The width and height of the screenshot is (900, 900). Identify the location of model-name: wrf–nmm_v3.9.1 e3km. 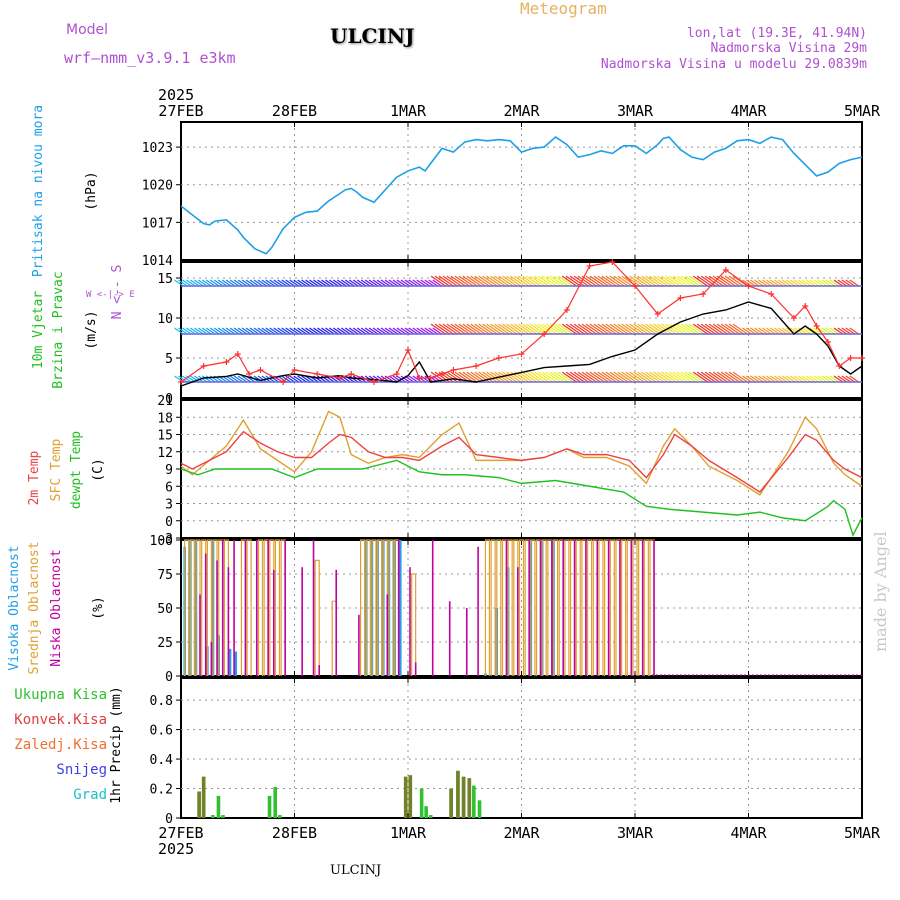
(150, 58).